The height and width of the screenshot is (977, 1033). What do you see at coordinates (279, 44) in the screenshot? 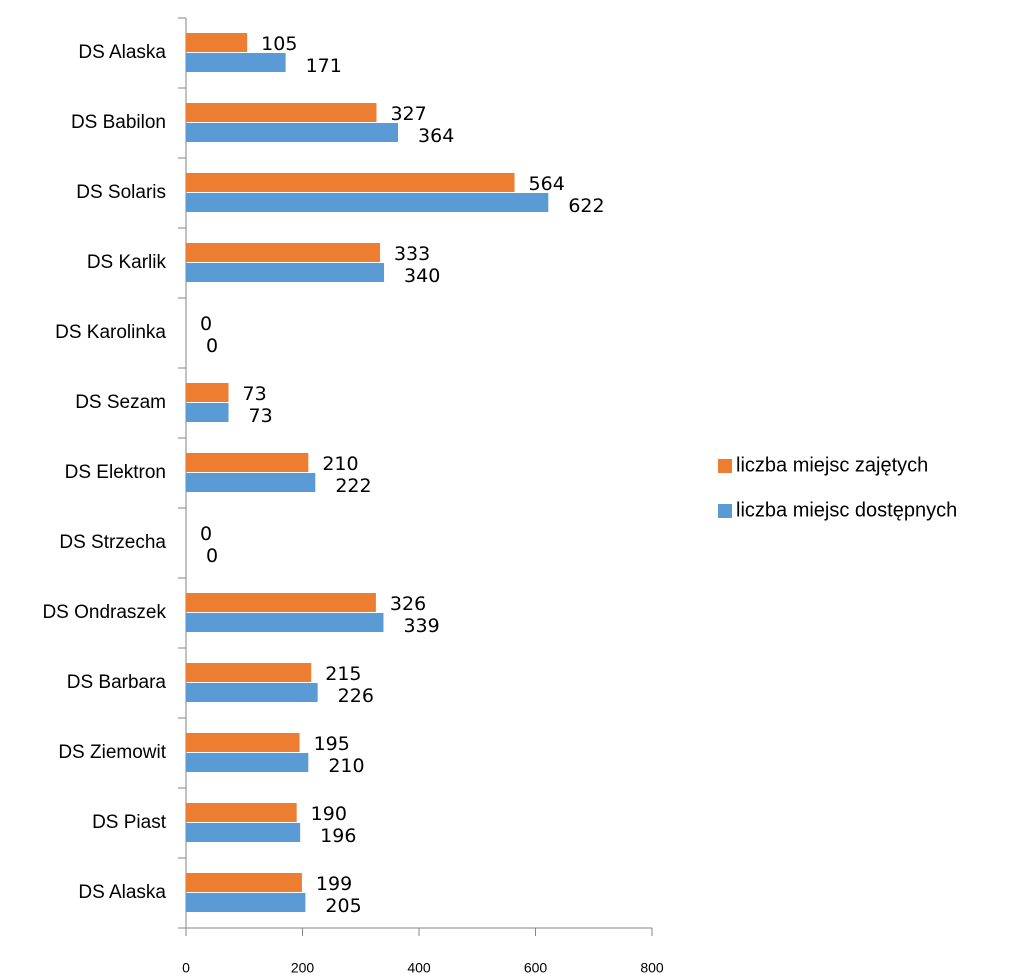
I see `data-label: 105` at bounding box center [279, 44].